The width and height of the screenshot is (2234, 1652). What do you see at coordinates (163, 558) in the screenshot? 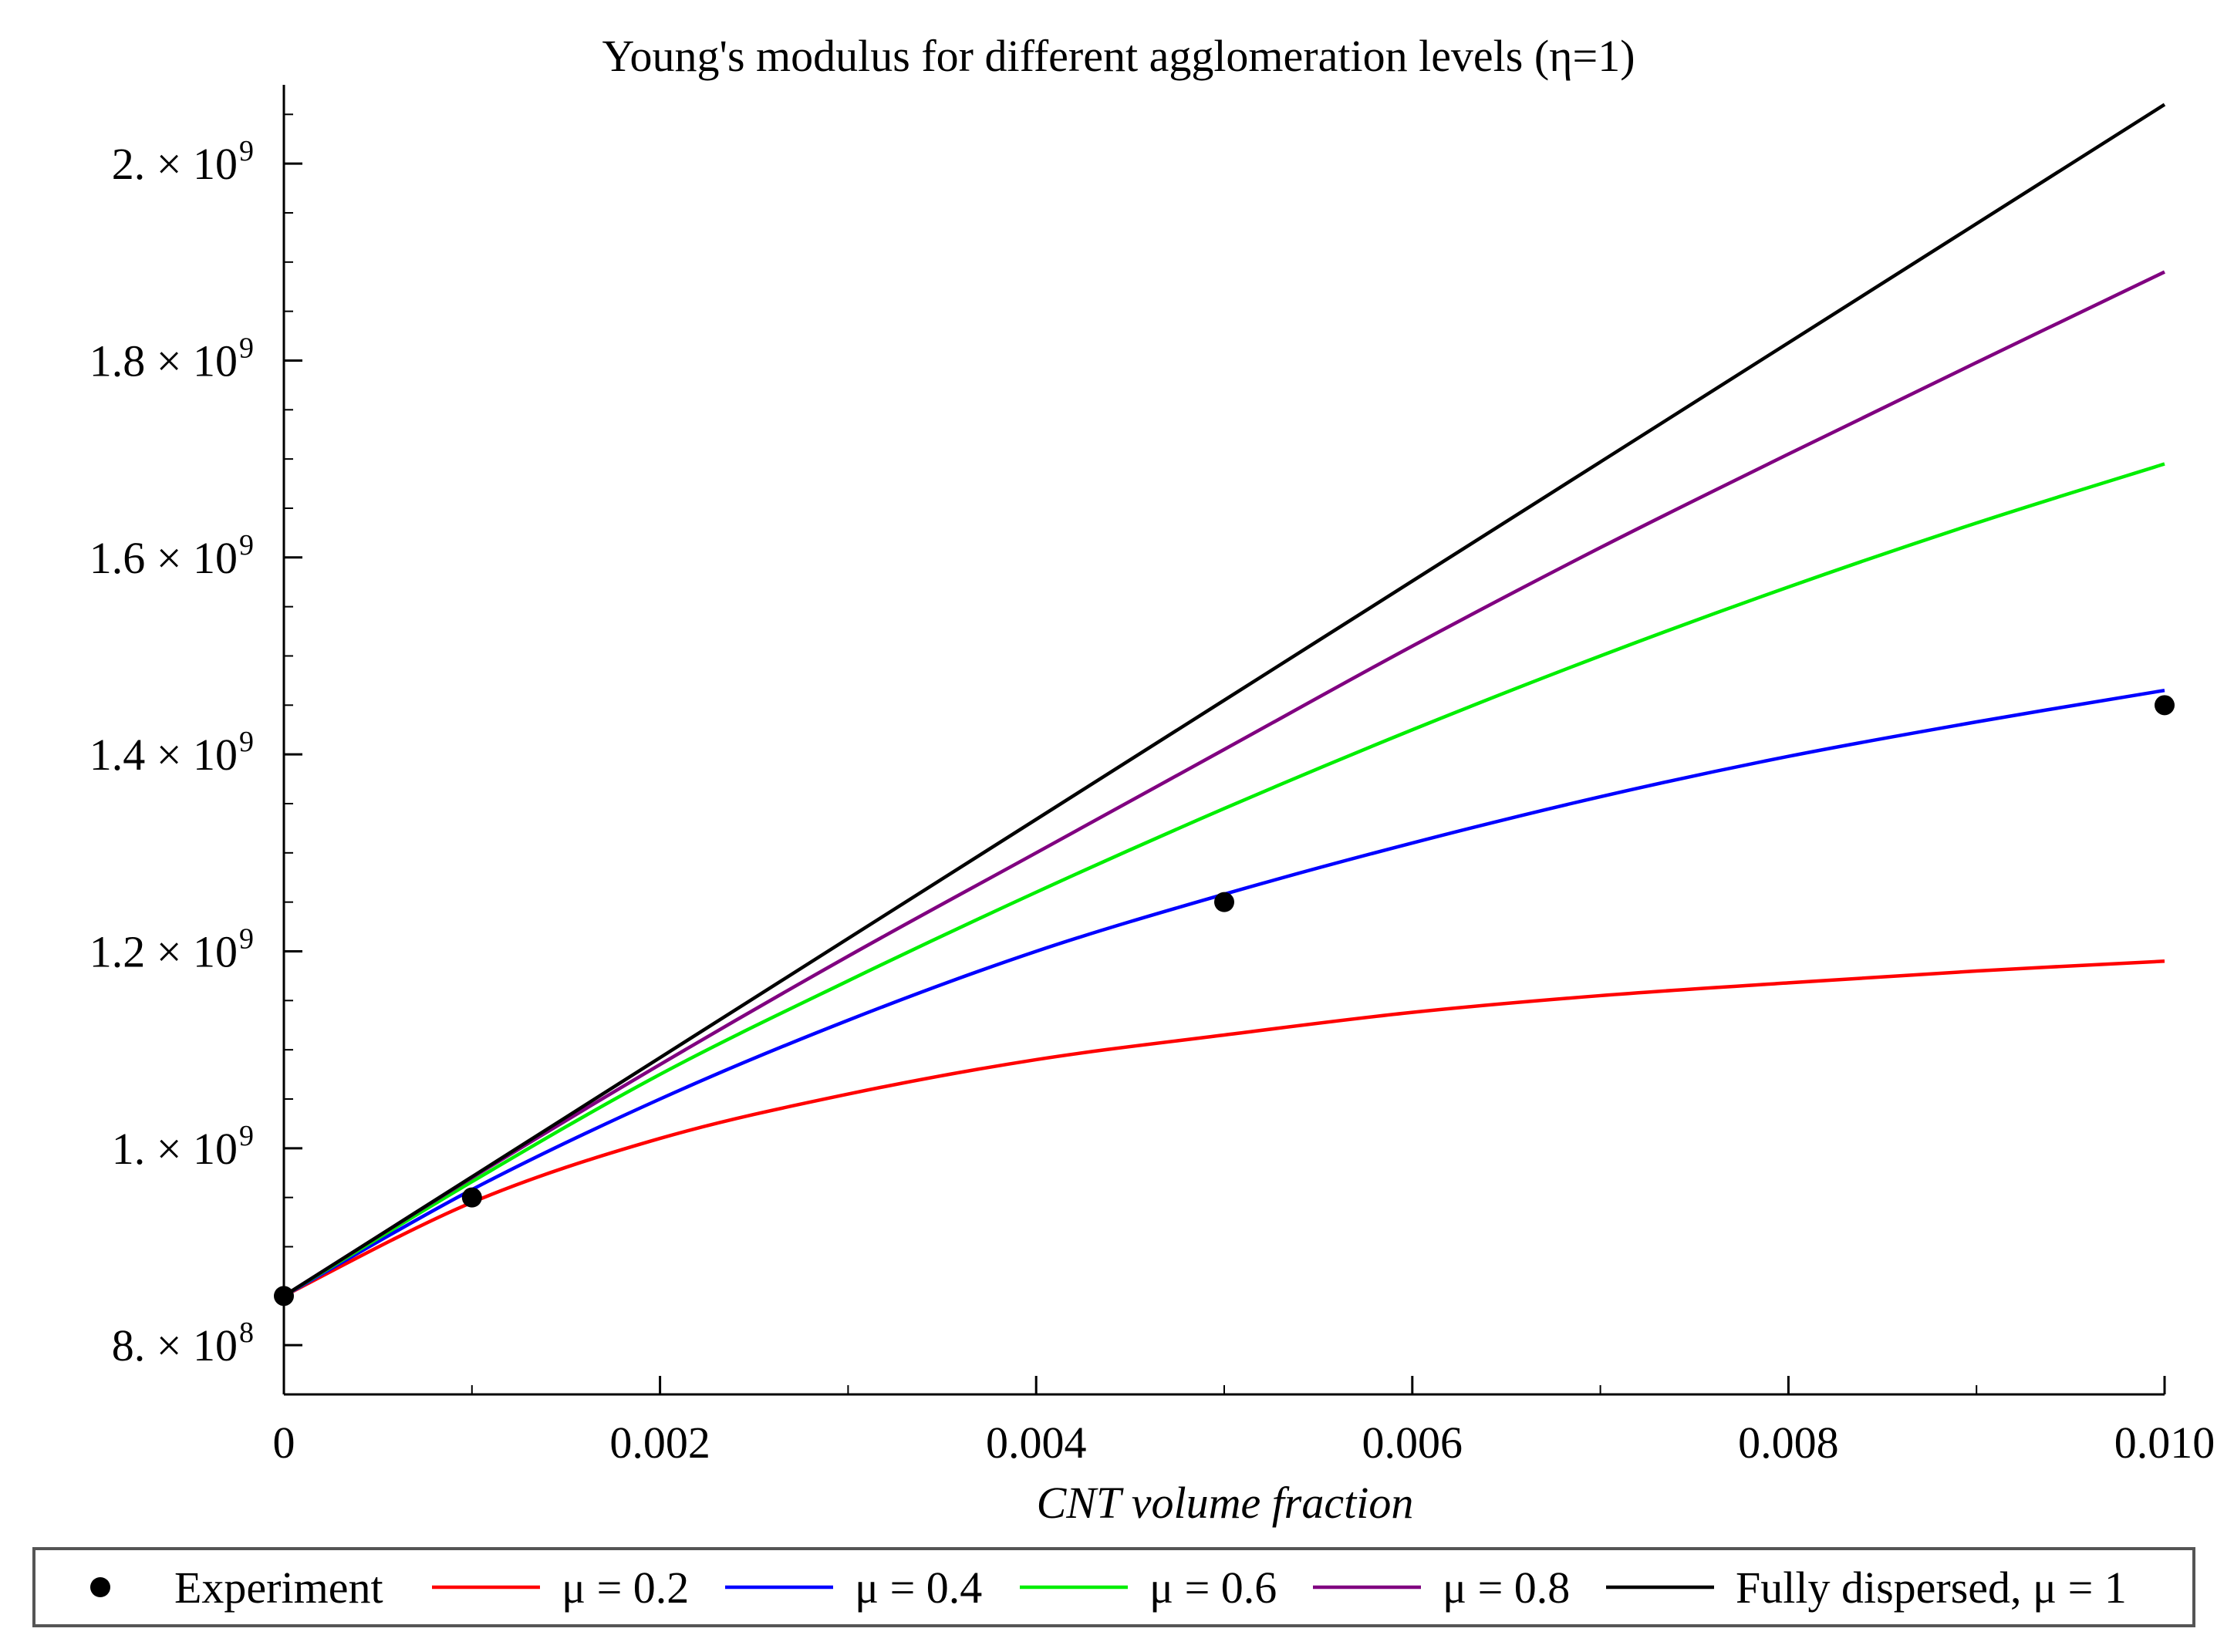
I see `y-tick-label: 1.6 × 10` at bounding box center [163, 558].